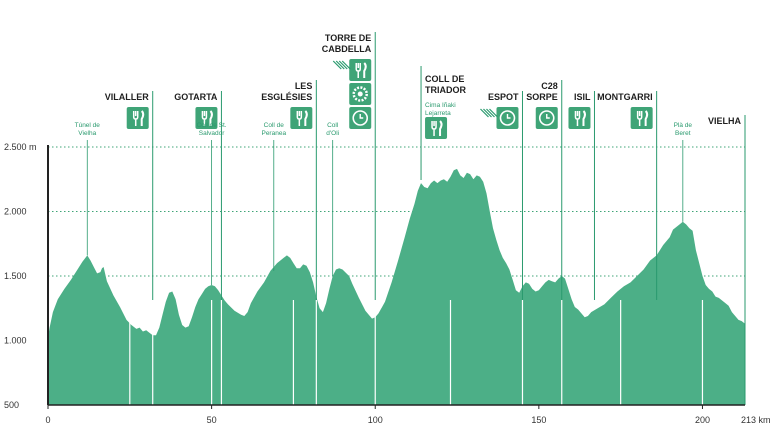 Image resolution: width=783 pixels, height=437 pixels. I want to click on y-tick-label: 1.500, so click(15, 276).